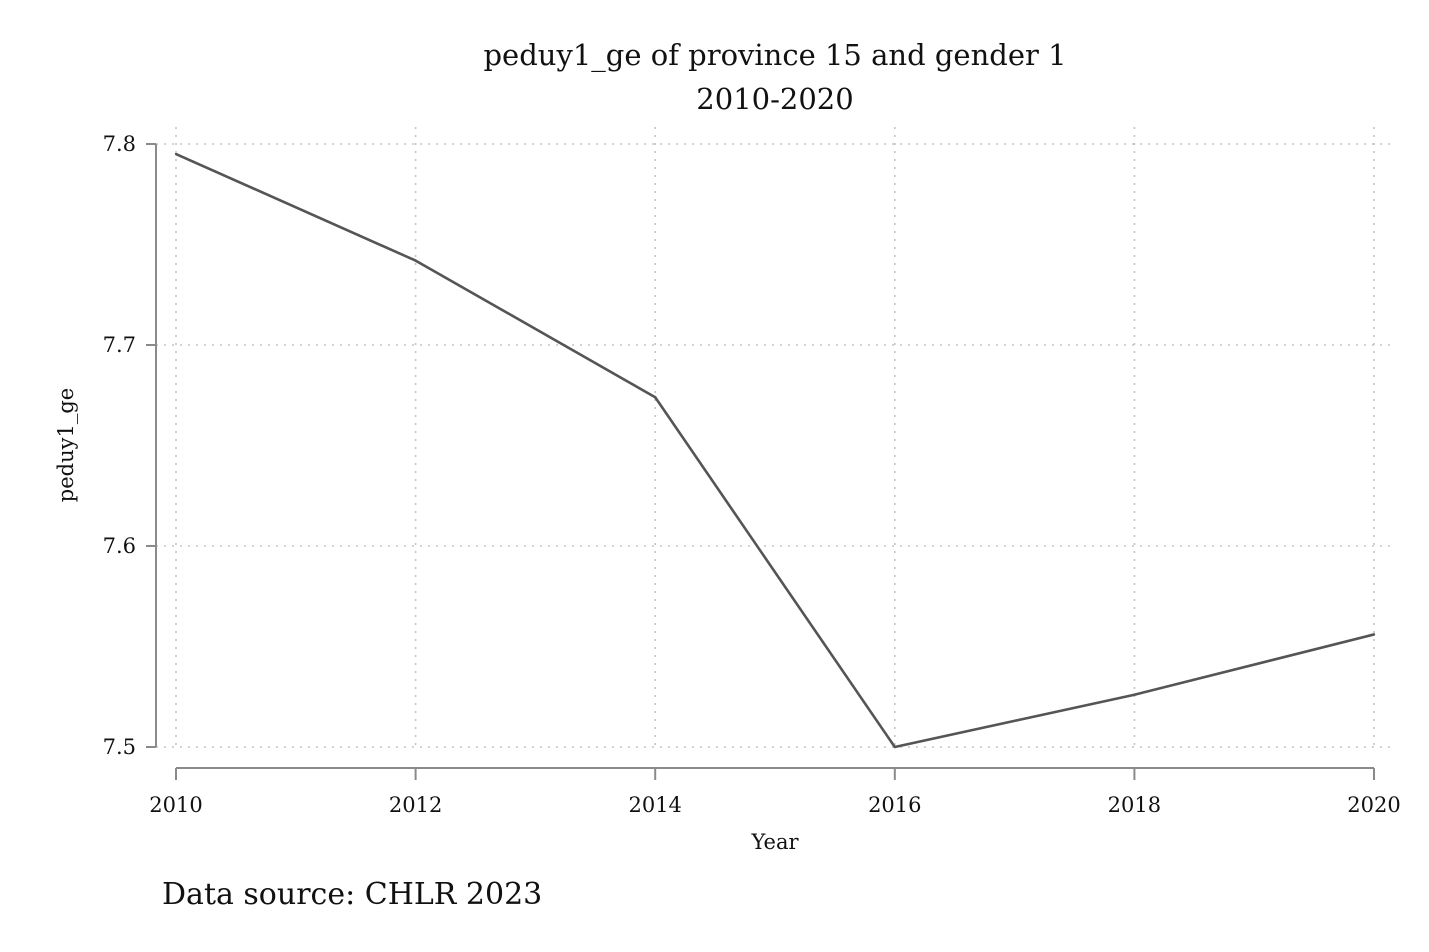 This screenshot has width=1429, height=952. I want to click on data-source-note: Data source: CHLR 2023, so click(352, 894).